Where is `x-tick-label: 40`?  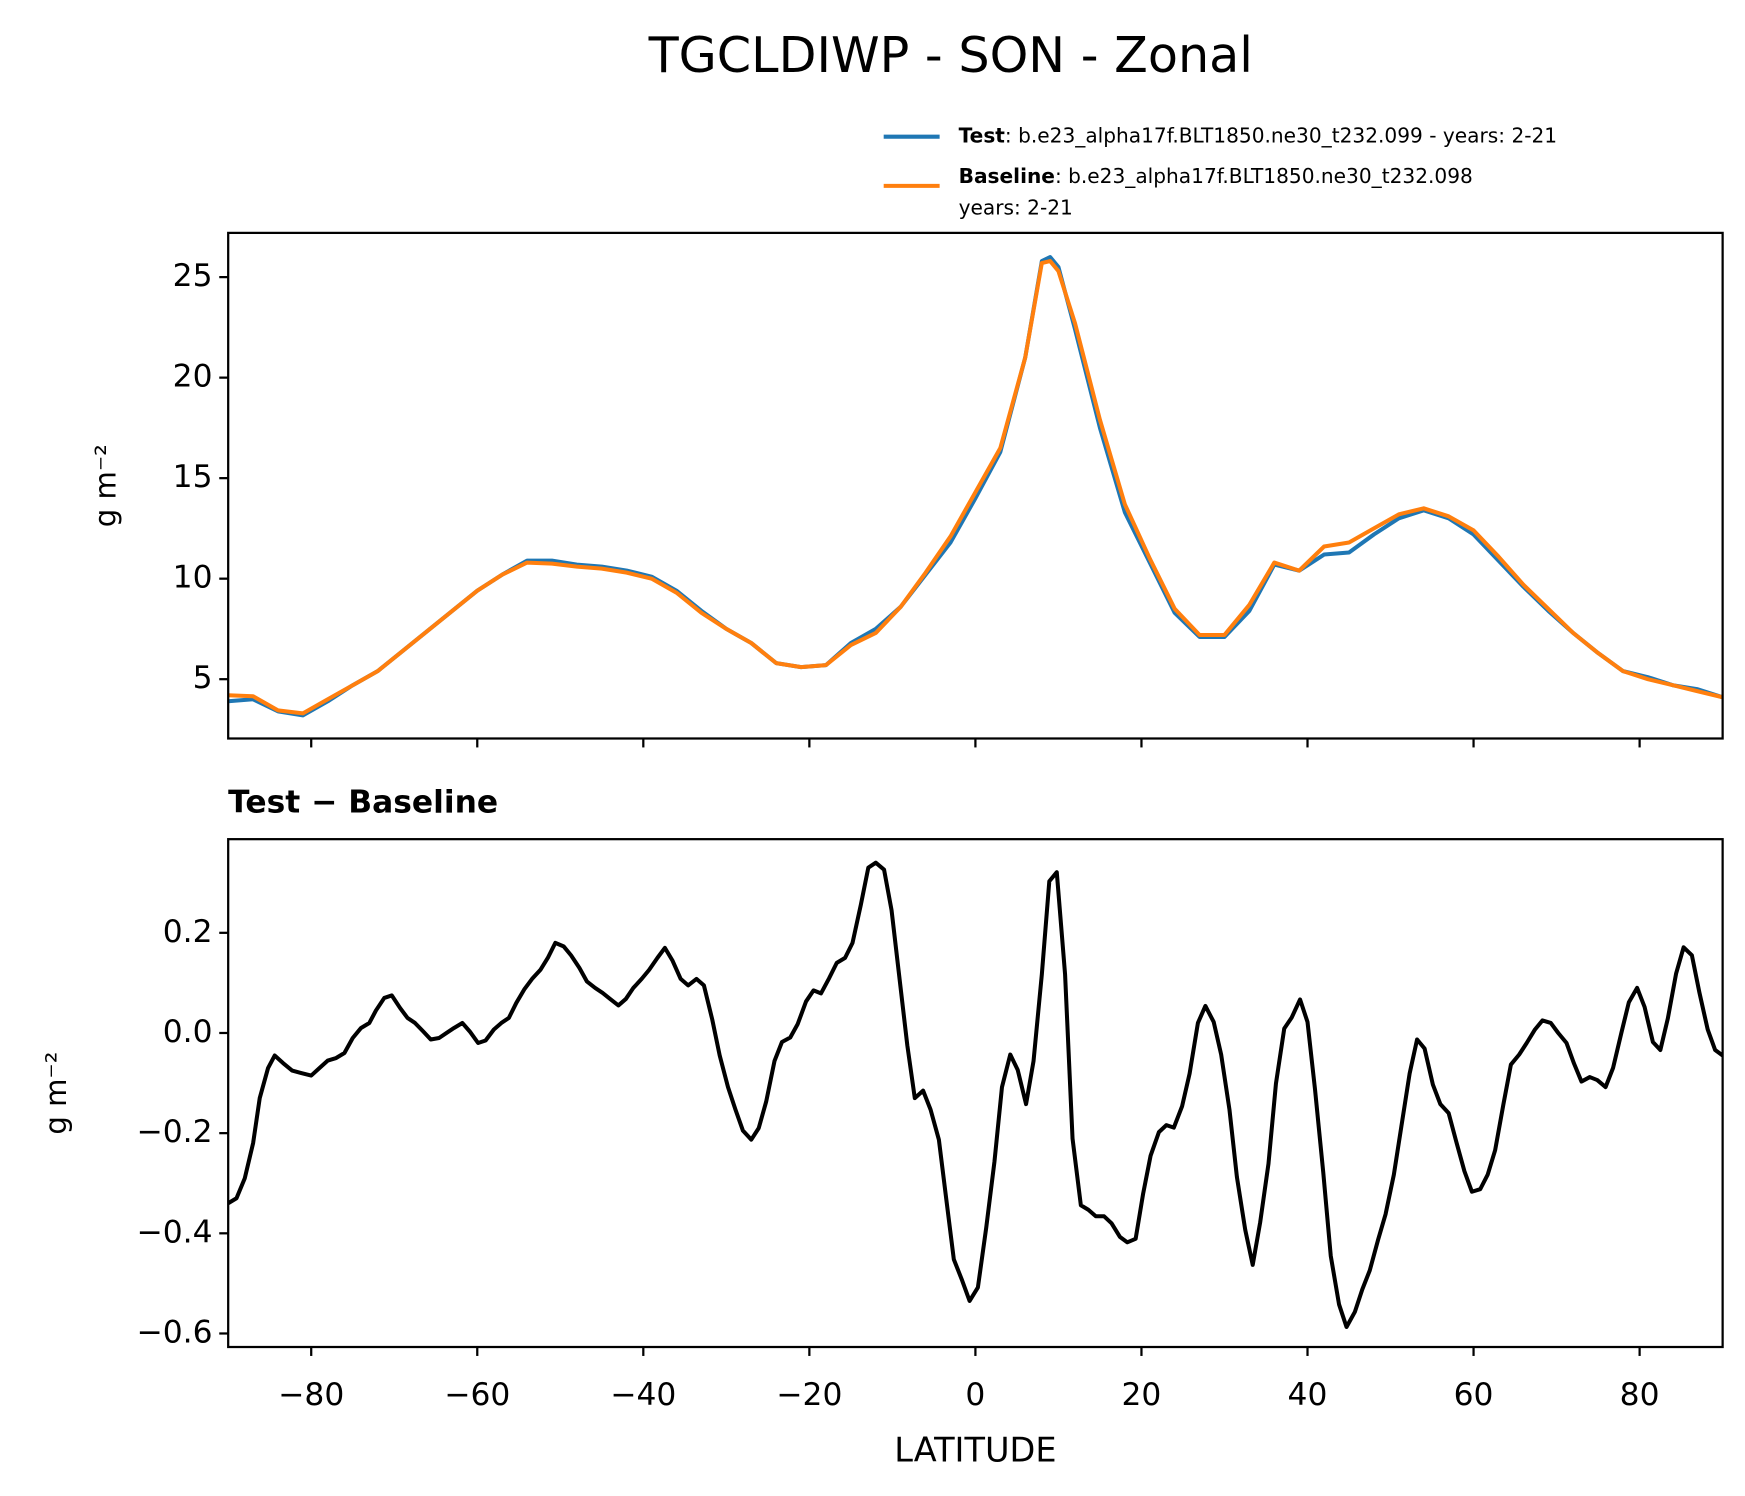 x-tick-label: 40 is located at coordinates (1308, 1395).